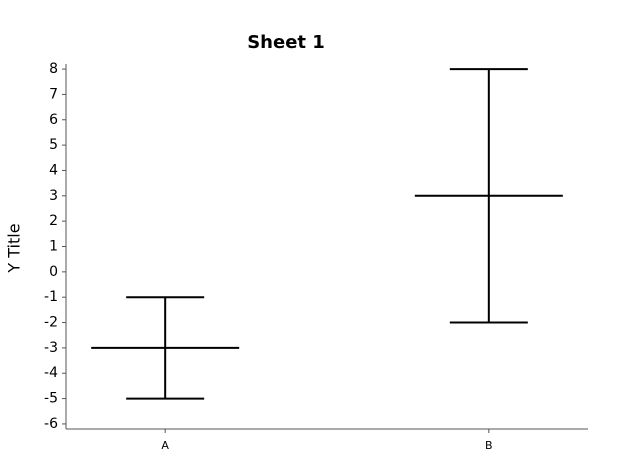 This screenshot has width=617, height=464. Describe the element at coordinates (53, 272) in the screenshot. I see `y-tick-label: 0` at that location.